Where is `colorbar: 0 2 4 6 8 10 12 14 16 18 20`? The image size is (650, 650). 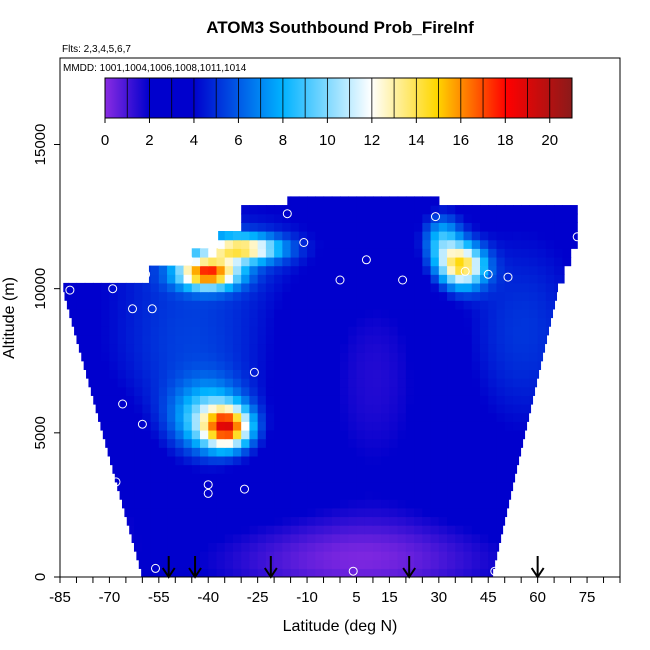 colorbar: 0 2 4 6 8 10 12 14 16 18 20 is located at coordinates (337, 113).